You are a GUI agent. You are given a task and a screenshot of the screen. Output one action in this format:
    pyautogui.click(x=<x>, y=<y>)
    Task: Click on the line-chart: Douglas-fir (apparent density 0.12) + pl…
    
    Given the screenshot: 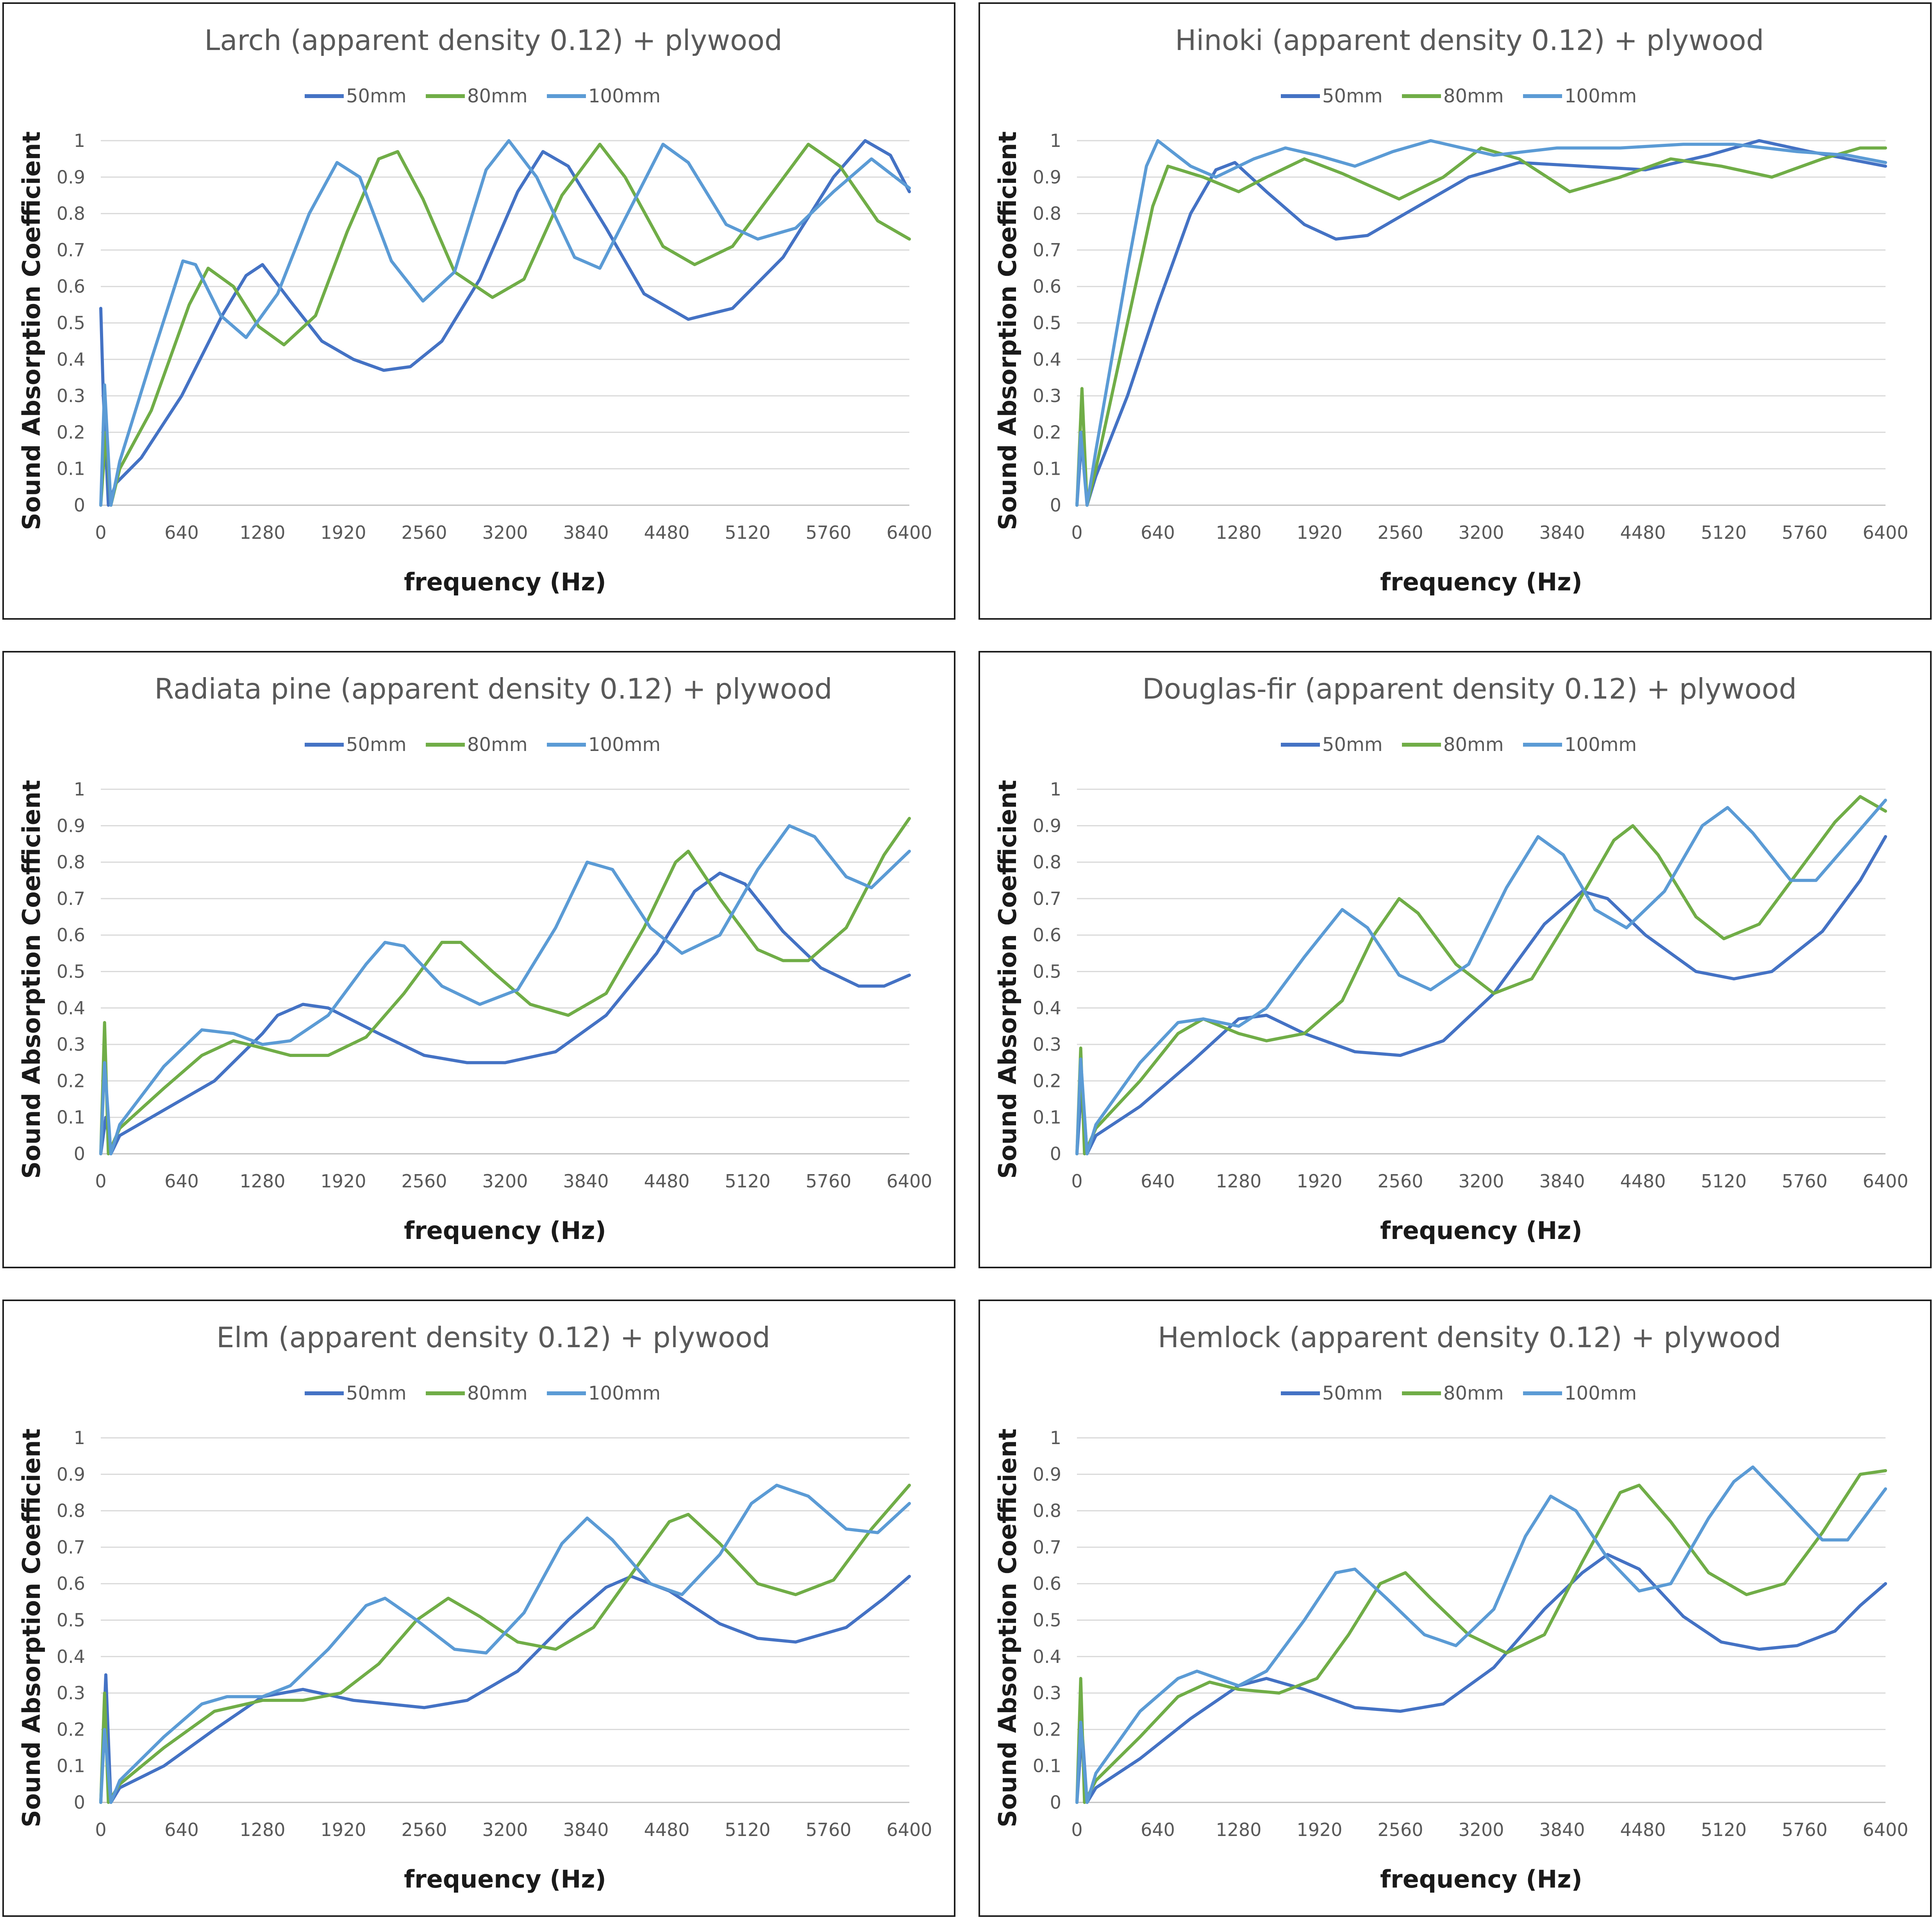 What is the action you would take?
    pyautogui.click(x=1451, y=959)
    